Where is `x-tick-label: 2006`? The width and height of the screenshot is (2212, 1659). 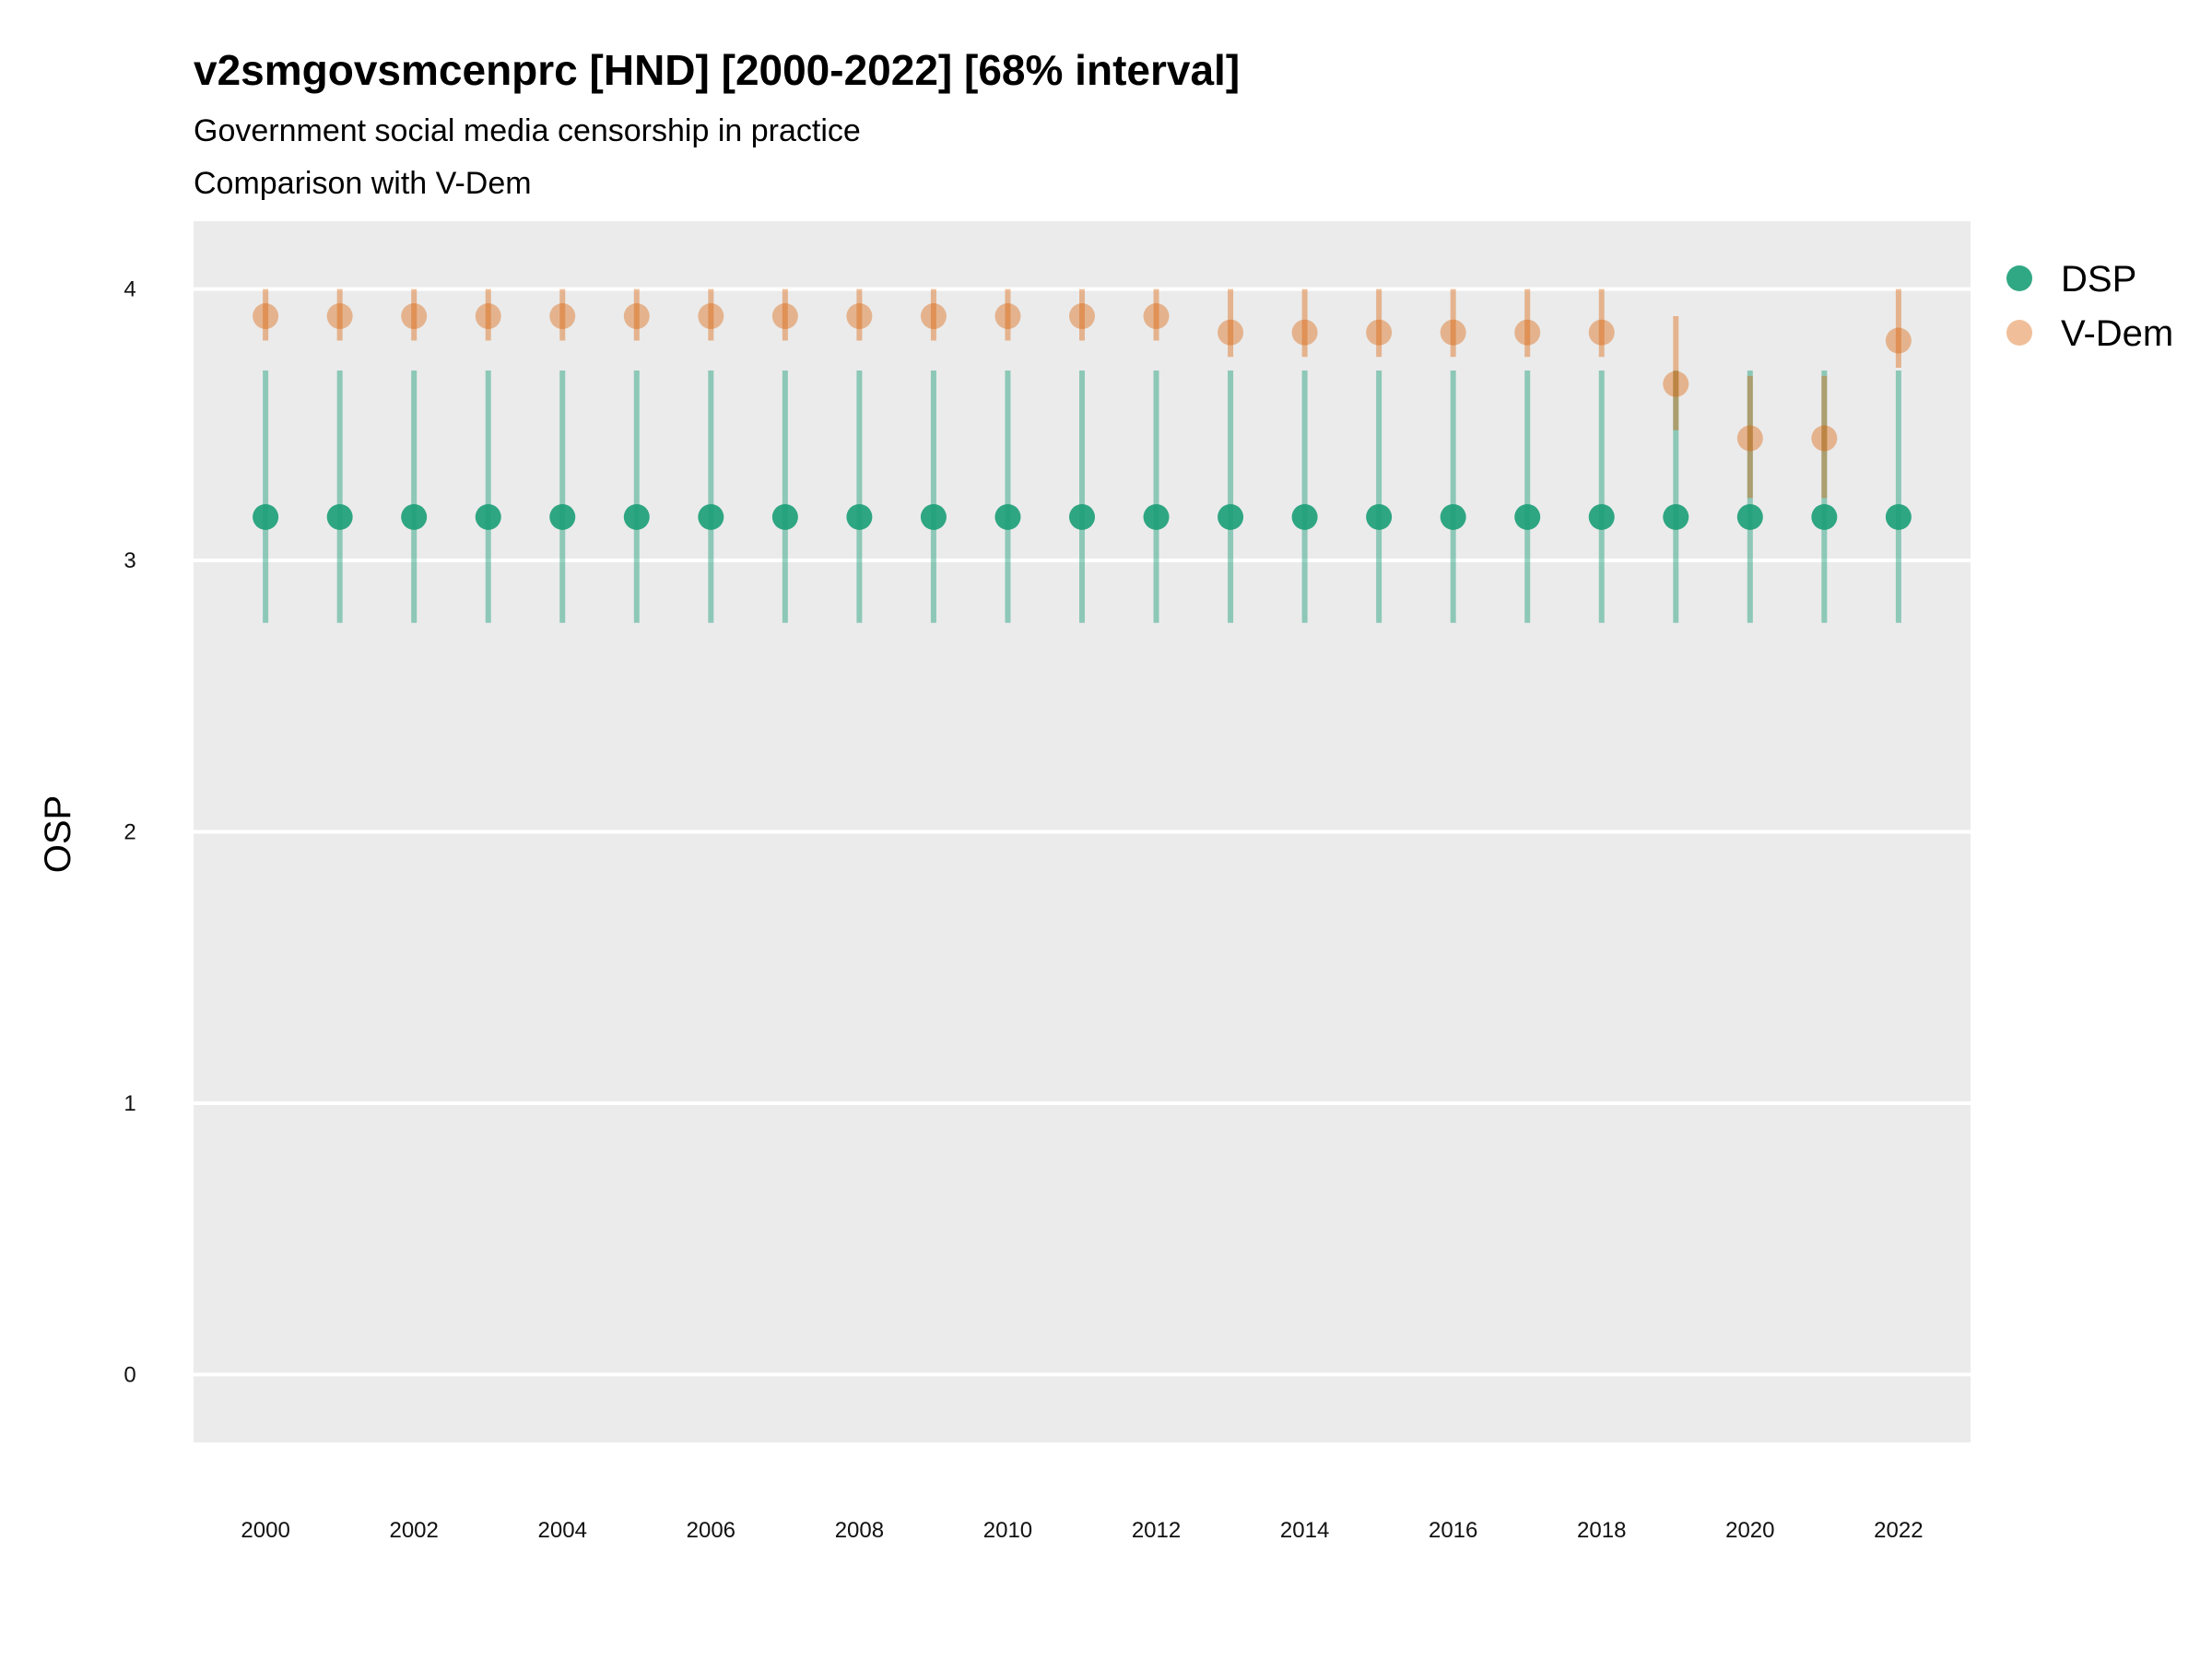 x-tick-label: 2006 is located at coordinates (711, 1530).